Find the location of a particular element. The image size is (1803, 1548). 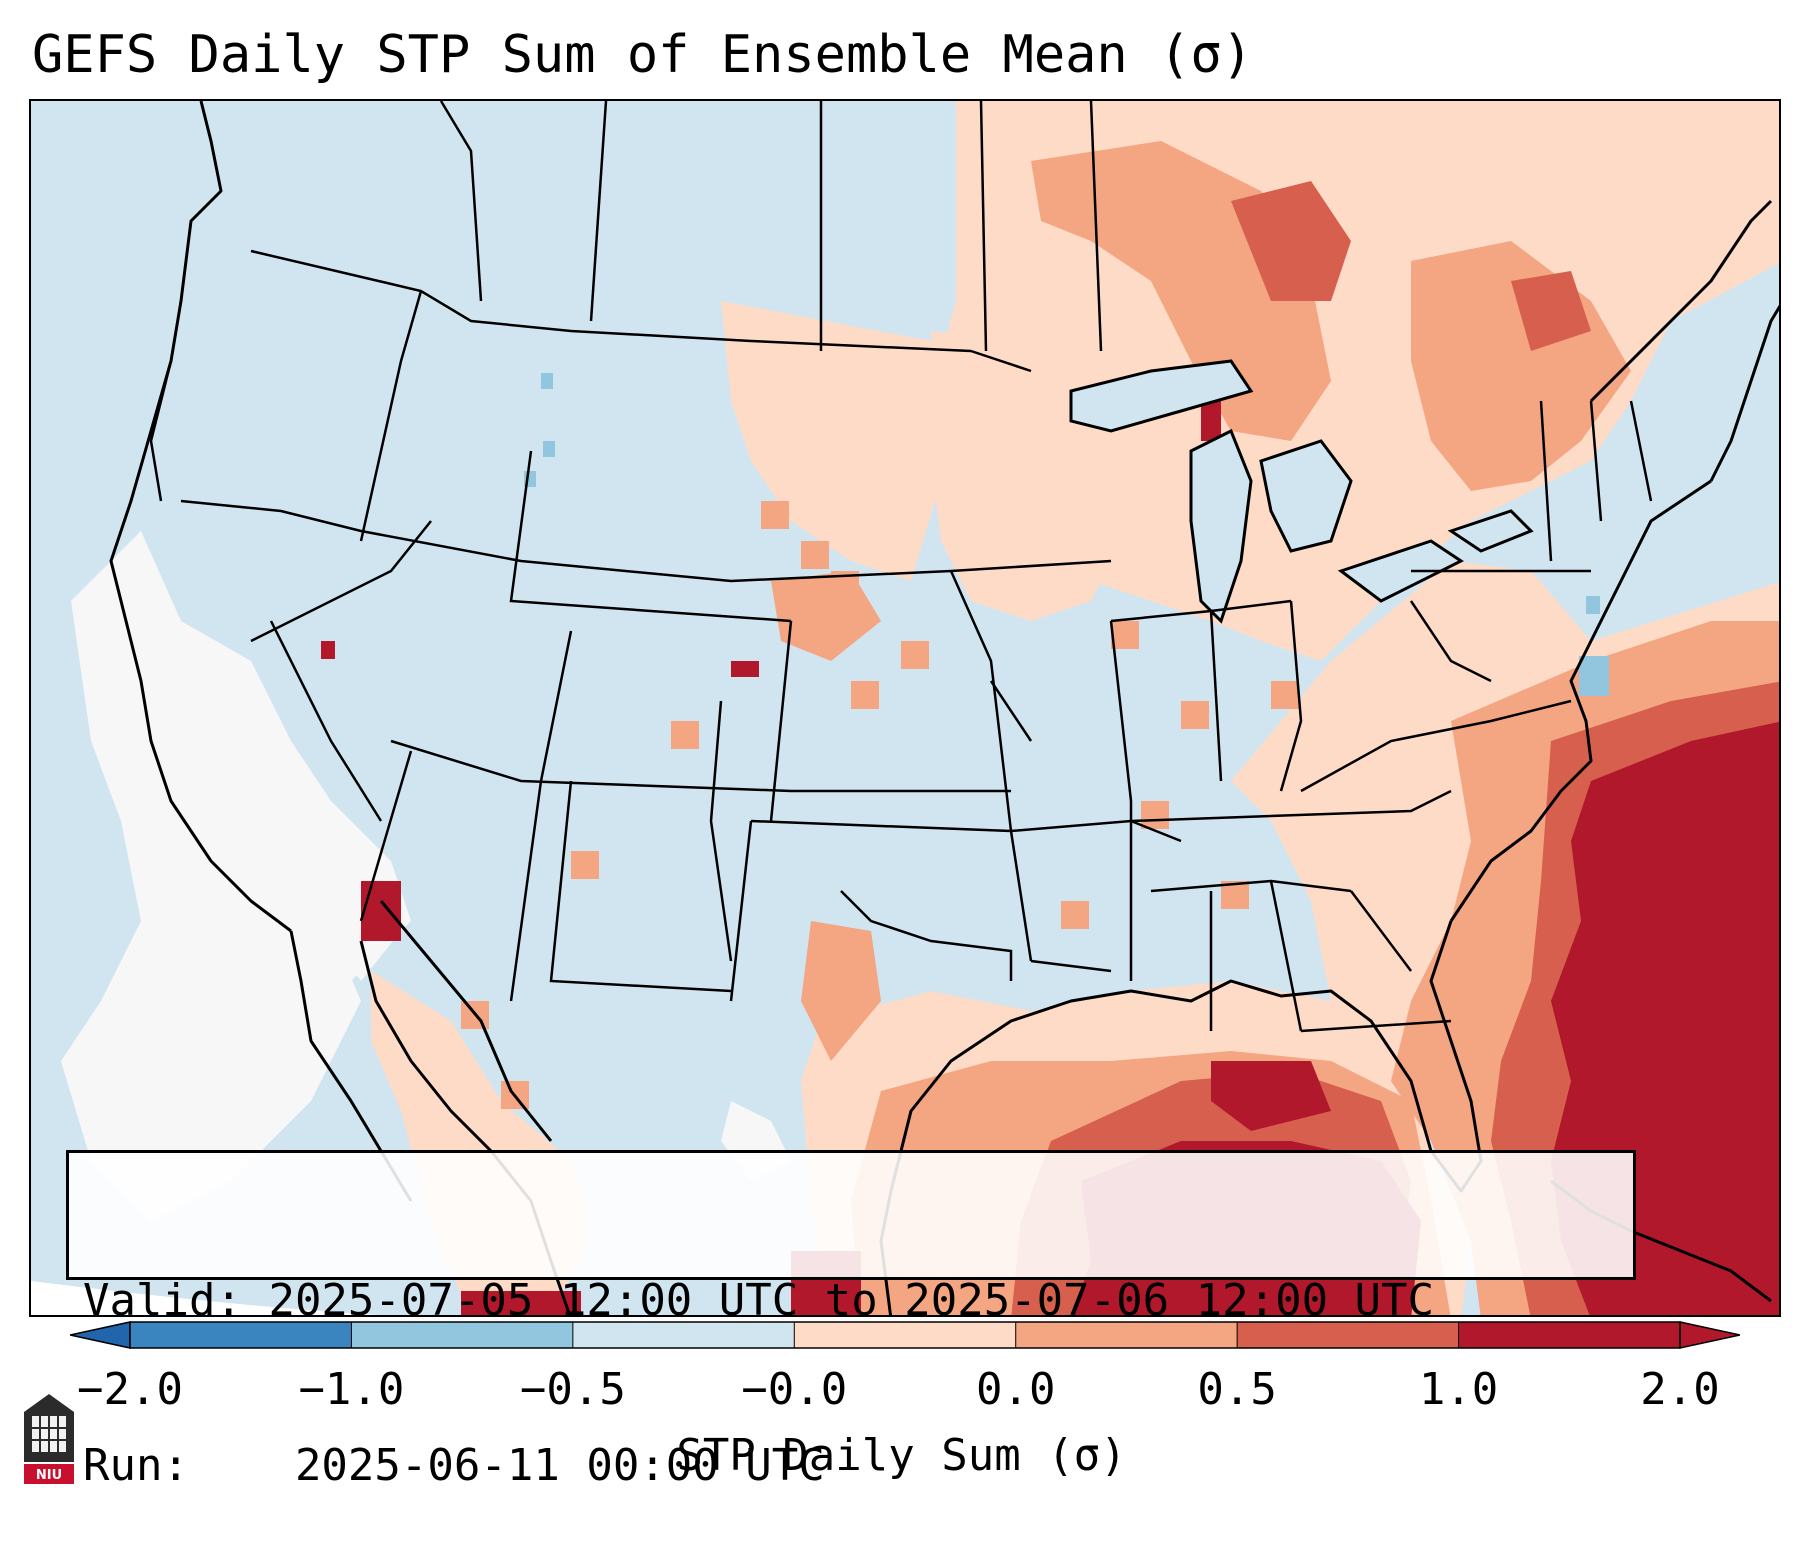

run-row: Run: 2025-06-11 00:00 UTC is located at coordinates (851, 1465).